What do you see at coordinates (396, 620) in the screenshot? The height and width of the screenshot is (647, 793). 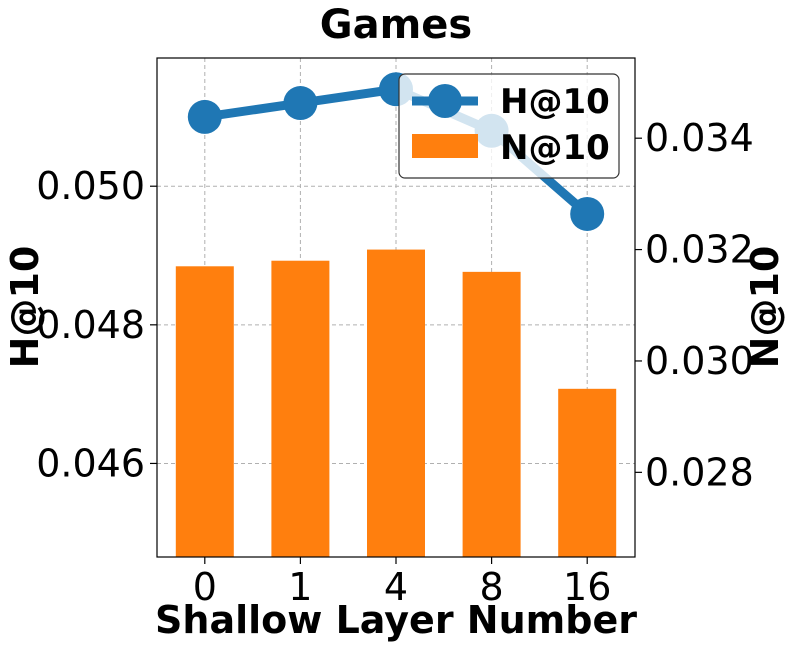 I see `x-axis-title: Shallow Layer Number` at bounding box center [396, 620].